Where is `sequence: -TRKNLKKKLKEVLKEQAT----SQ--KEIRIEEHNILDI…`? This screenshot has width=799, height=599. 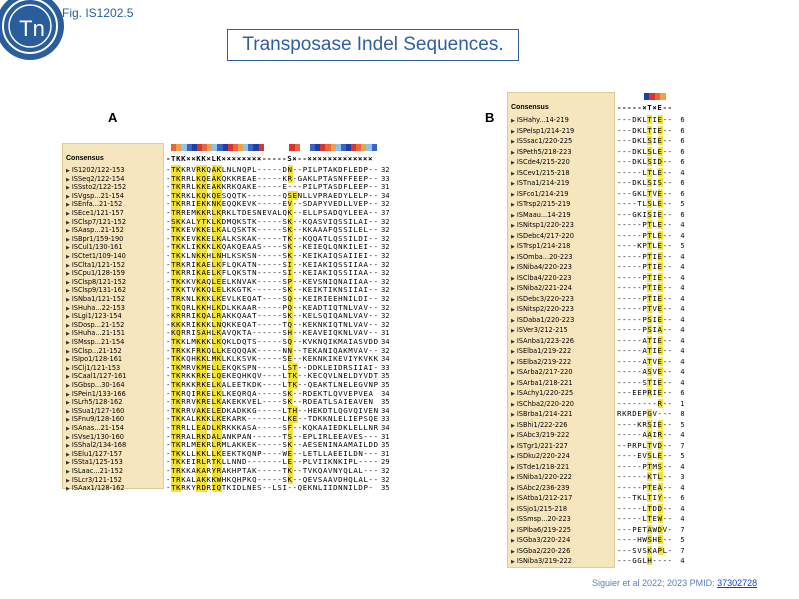 sequence: -TRKNLKKKLKEVLKEQAT----SQ--KEIRIEEHNILDI… is located at coordinates (272, 298).